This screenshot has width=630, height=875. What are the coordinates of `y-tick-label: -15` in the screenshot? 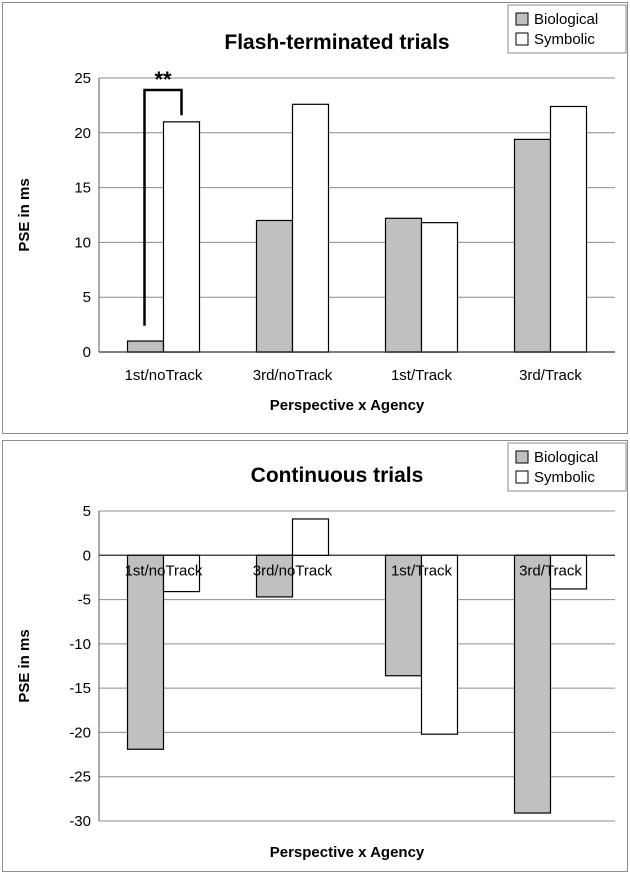 It's located at (80, 688).